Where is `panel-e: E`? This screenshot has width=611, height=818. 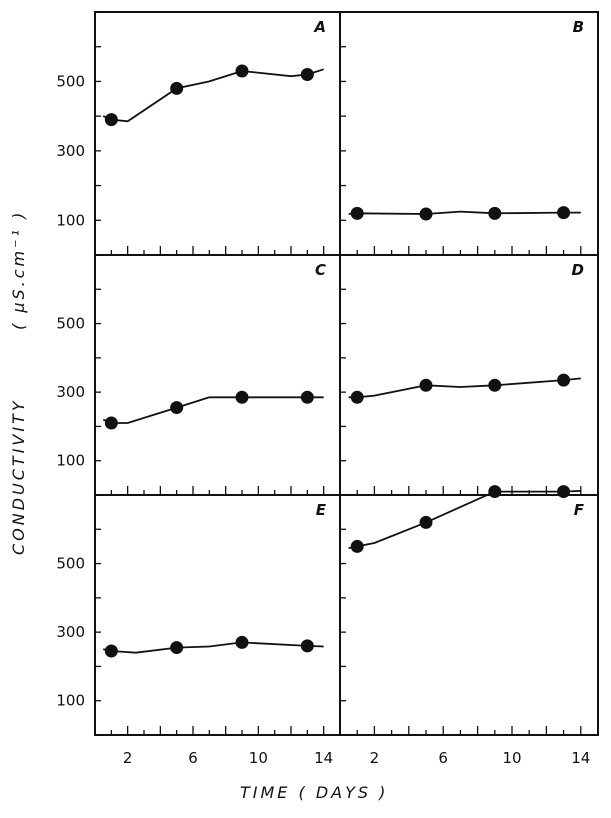
panel-e: E is located at coordinates (215, 579).